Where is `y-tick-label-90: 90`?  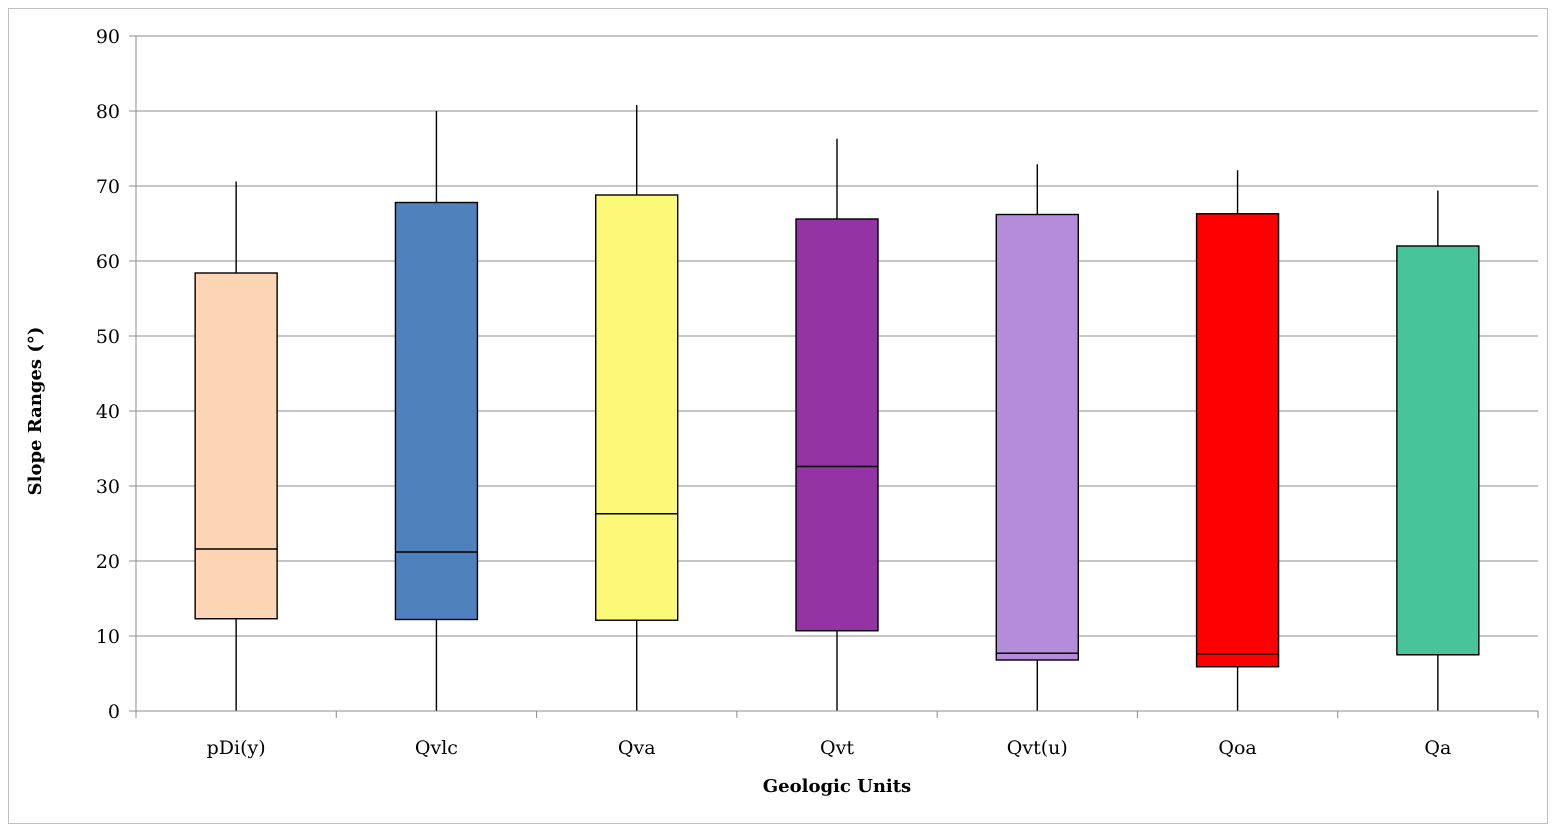 y-tick-label-90: 90 is located at coordinates (108, 37).